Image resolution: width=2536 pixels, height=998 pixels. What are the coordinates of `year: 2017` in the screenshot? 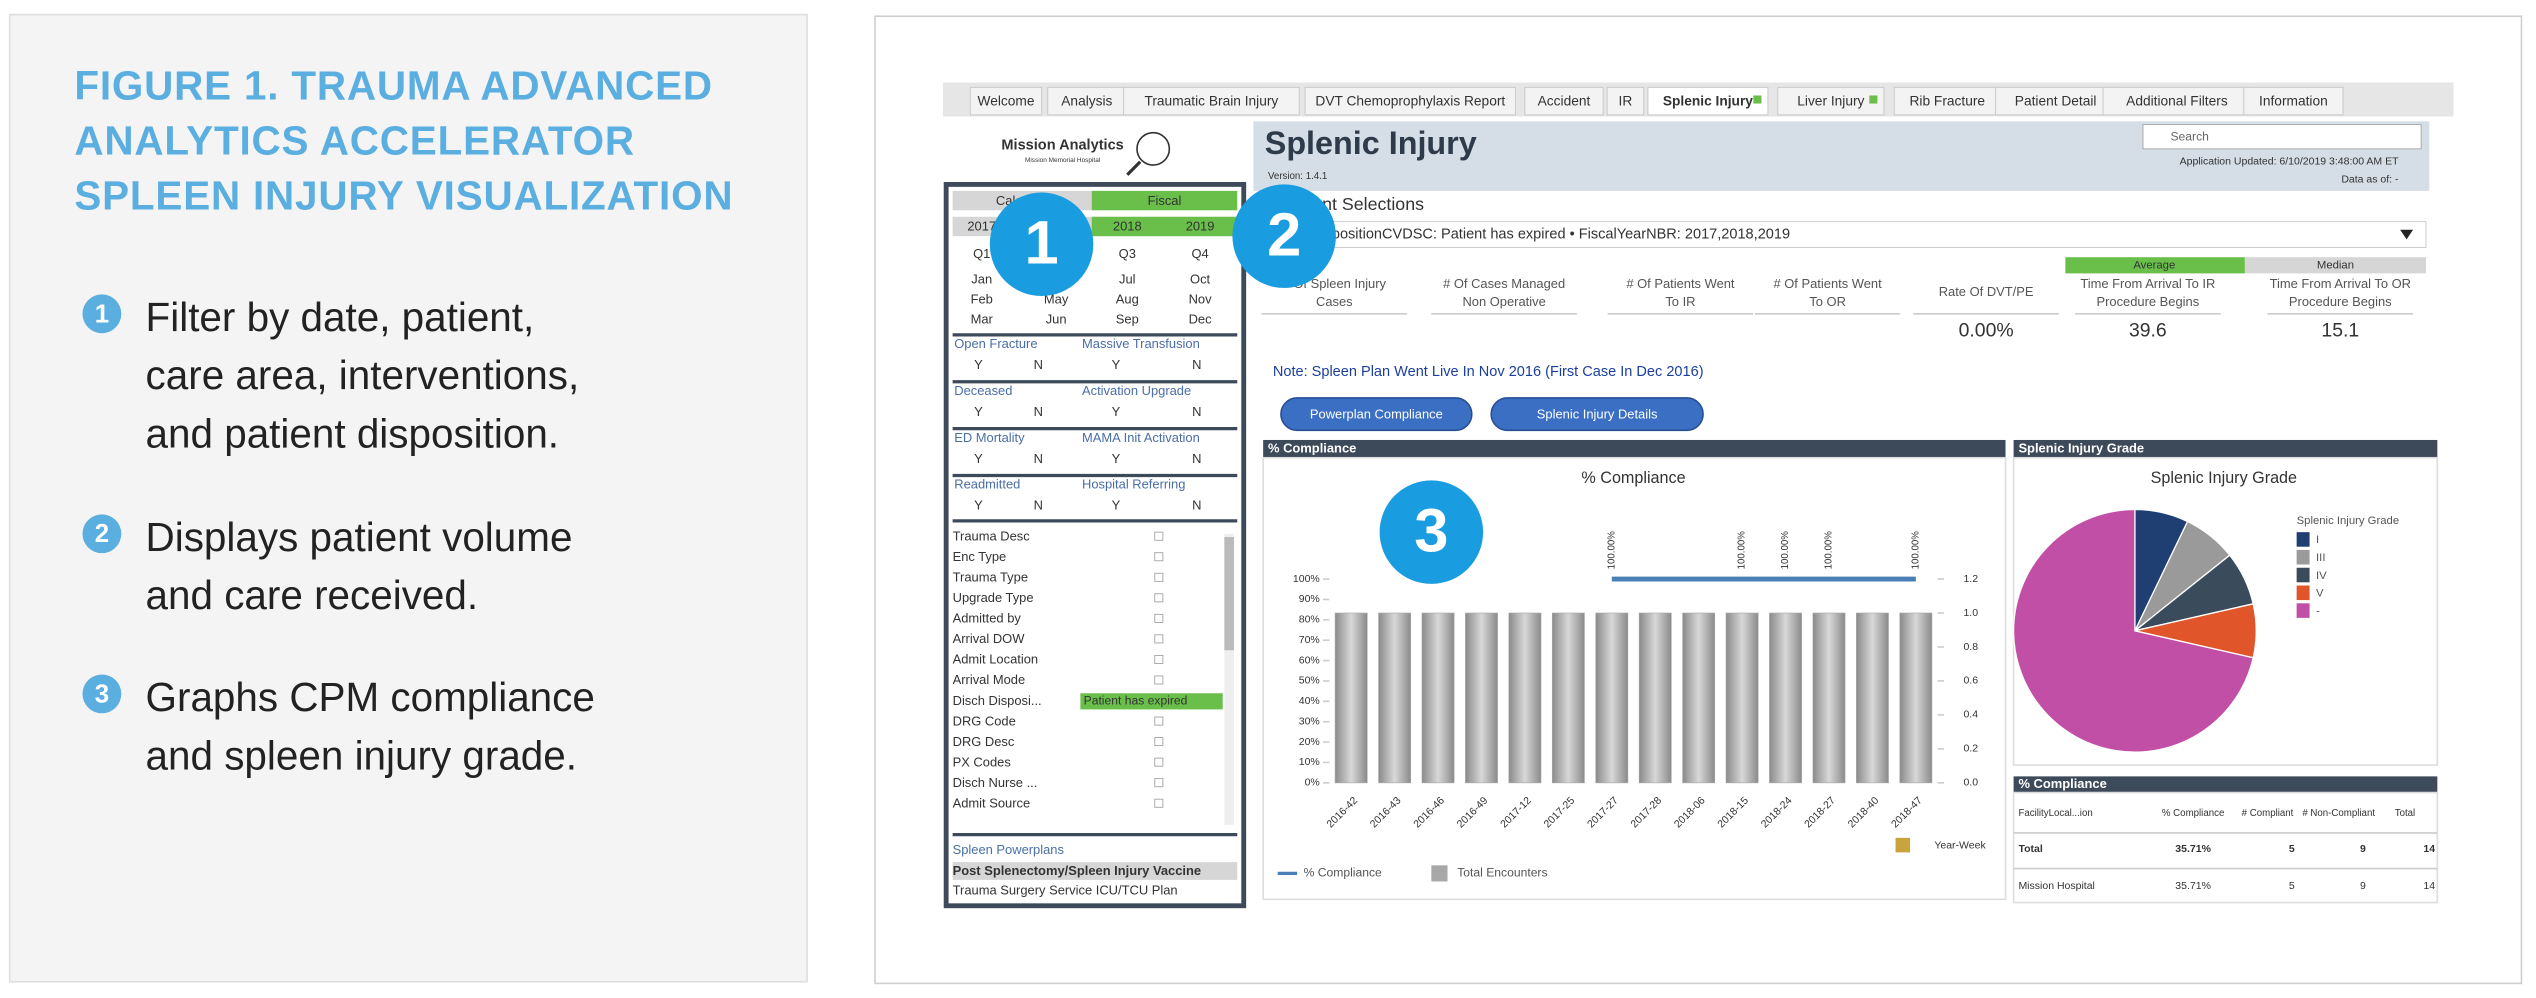 It's located at (981, 226).